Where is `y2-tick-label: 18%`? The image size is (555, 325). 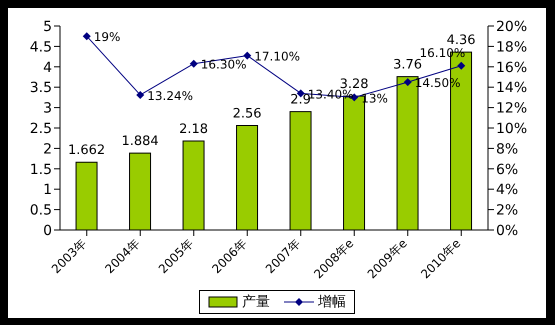
y2-tick-label: 18% is located at coordinates (512, 47).